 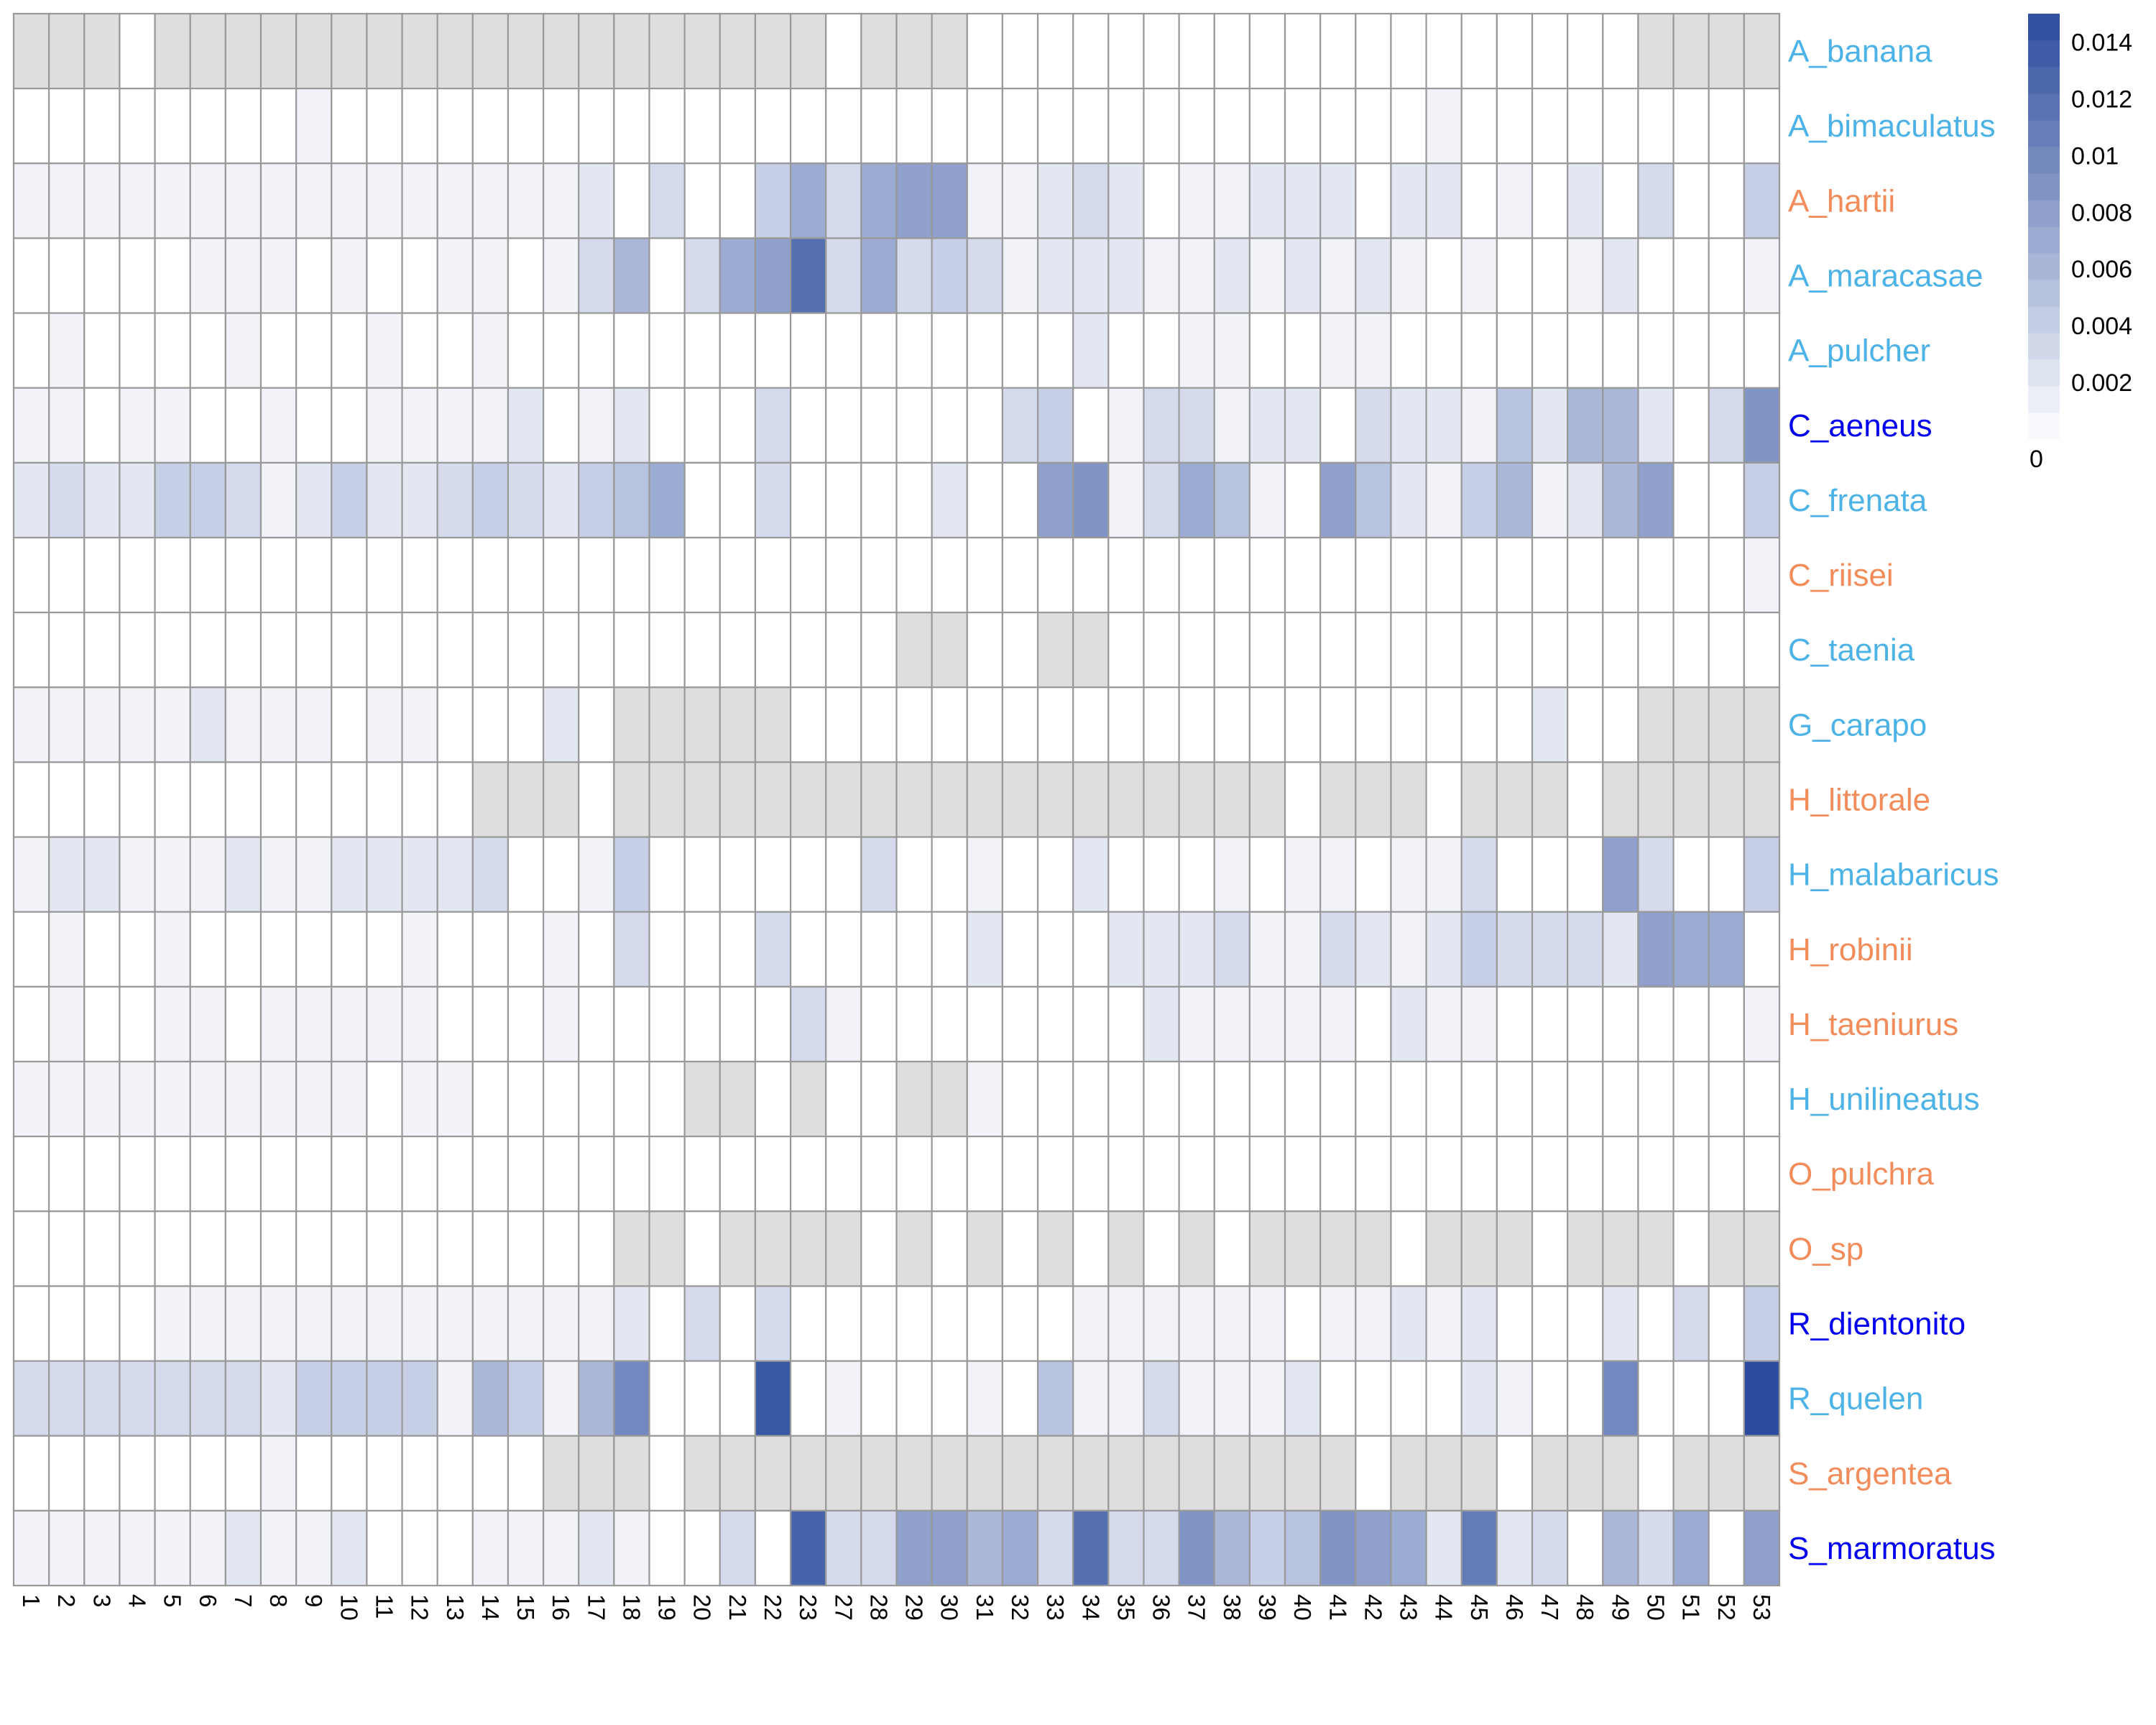 What do you see at coordinates (1851, 949) in the screenshot?
I see `row-label-H_robinii: H_robinii` at bounding box center [1851, 949].